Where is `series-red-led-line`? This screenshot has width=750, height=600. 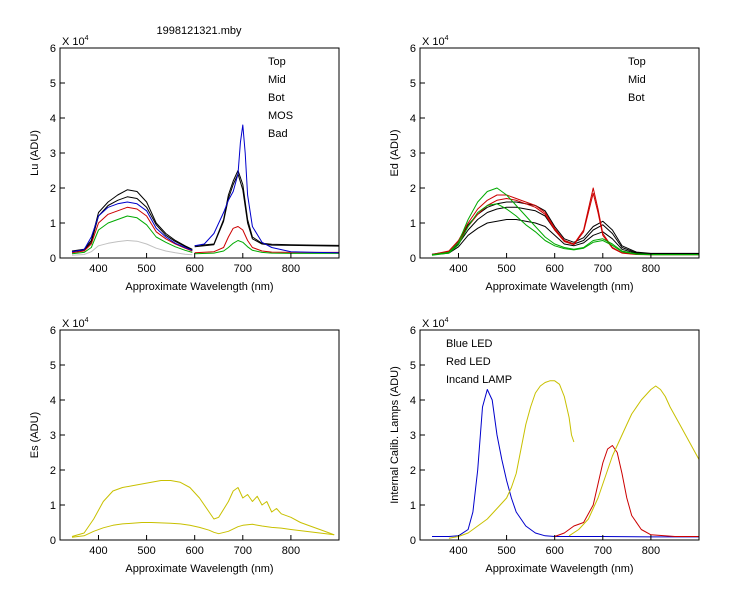 series-red-led-line is located at coordinates (626, 491).